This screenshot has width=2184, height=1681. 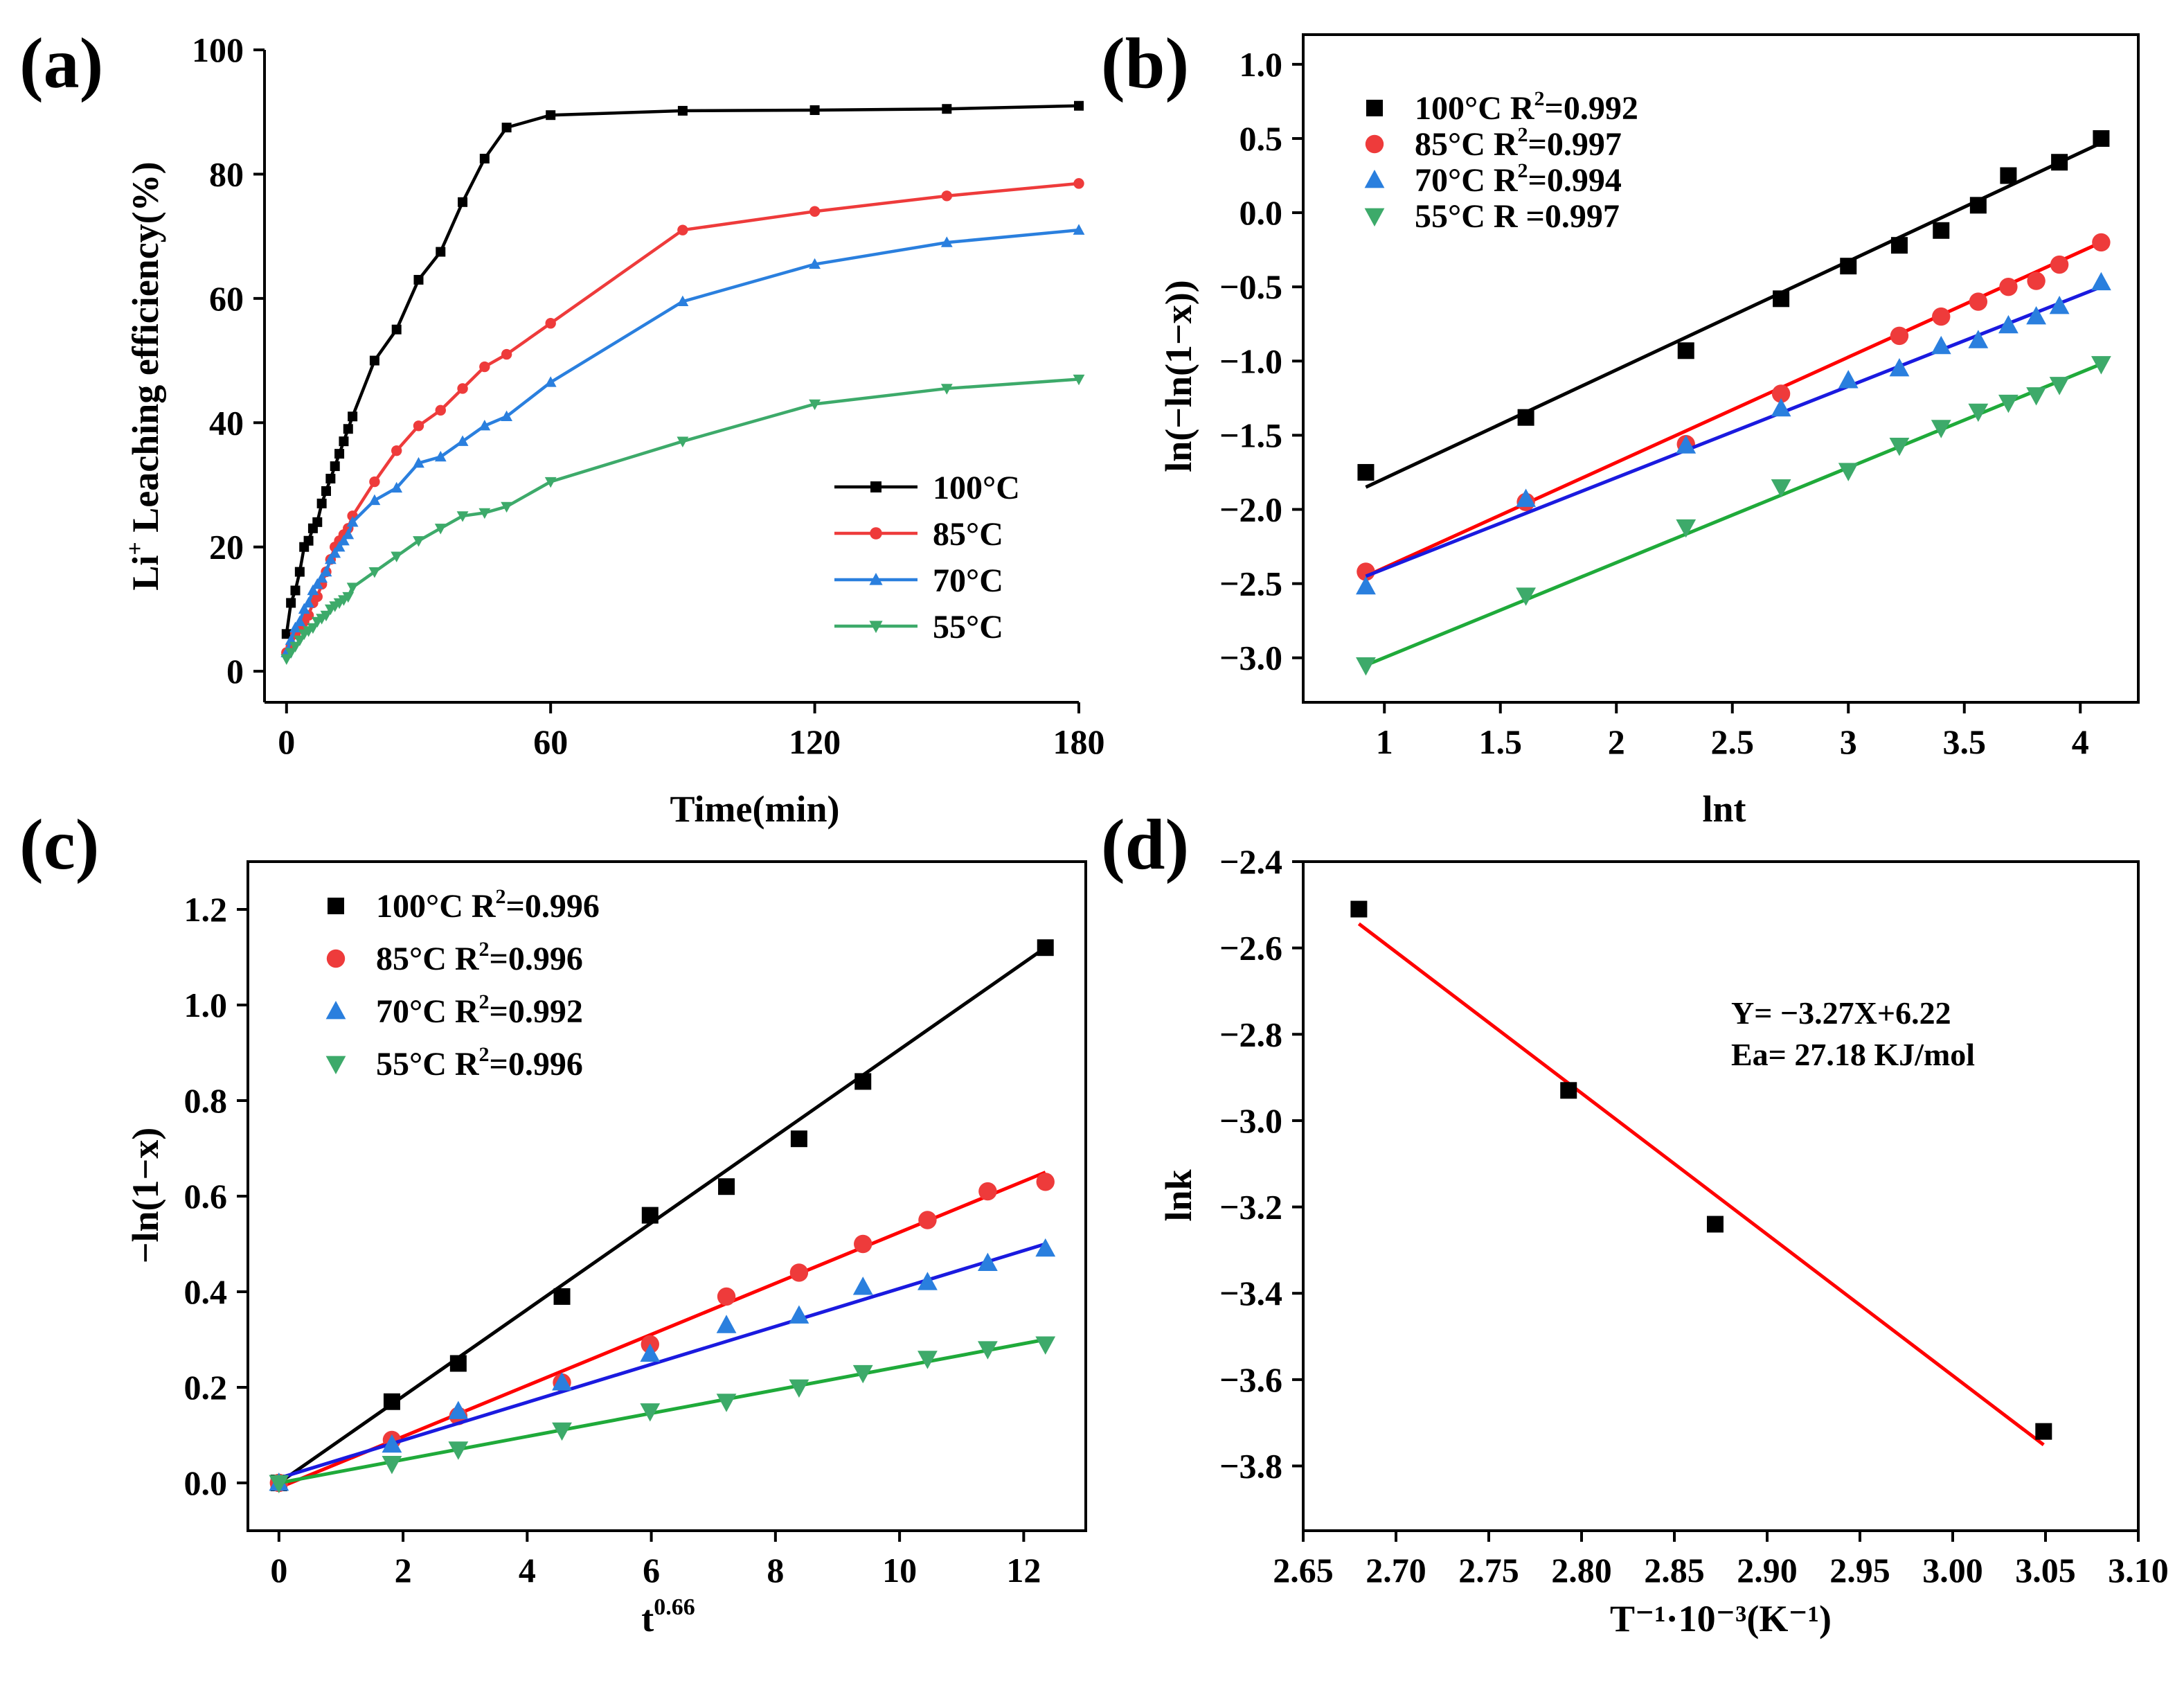 What do you see at coordinates (1250, 861) in the screenshot?
I see `y-tick-label: −2.4` at bounding box center [1250, 861].